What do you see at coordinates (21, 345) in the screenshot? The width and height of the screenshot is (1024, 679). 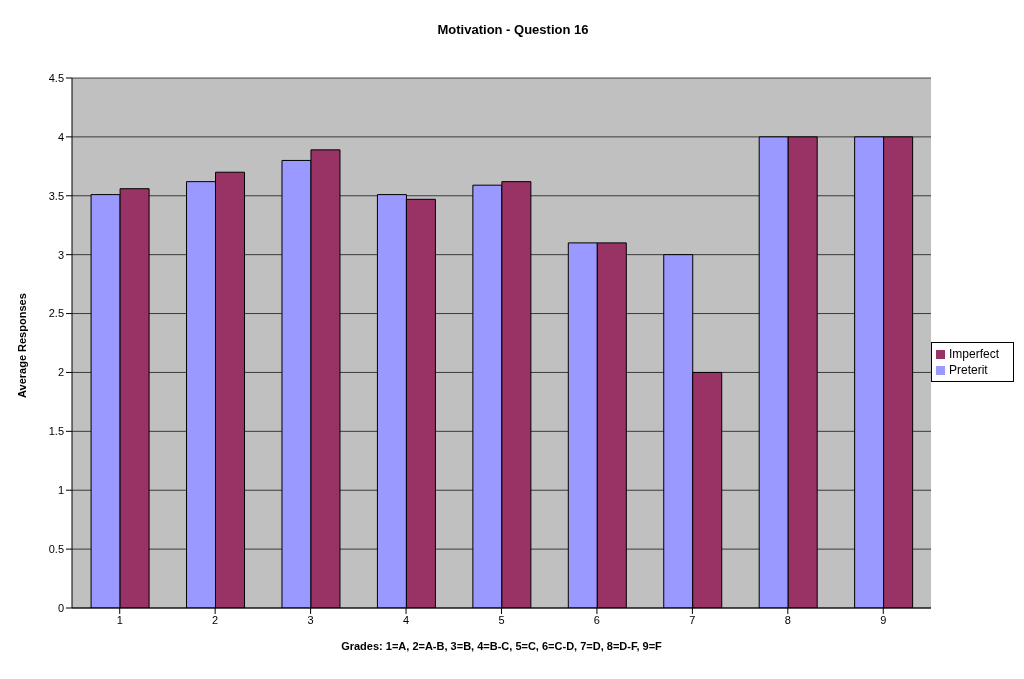 I see `y-axis-title: Average Responses` at bounding box center [21, 345].